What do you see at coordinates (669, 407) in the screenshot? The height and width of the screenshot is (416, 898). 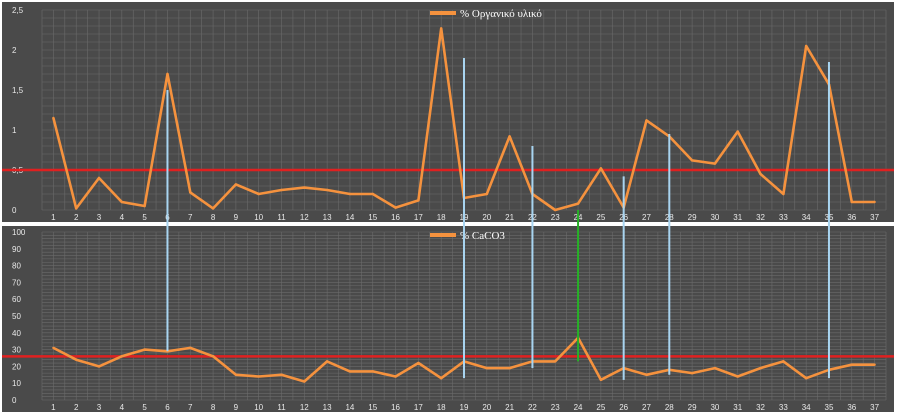 I see `bottom-x-tick-label: 28` at bounding box center [669, 407].